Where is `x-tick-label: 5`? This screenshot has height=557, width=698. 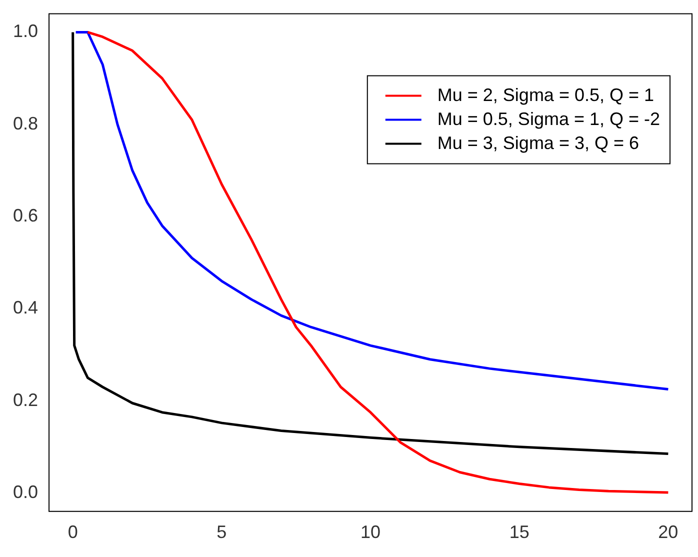 x-tick-label: 5 is located at coordinates (221, 532).